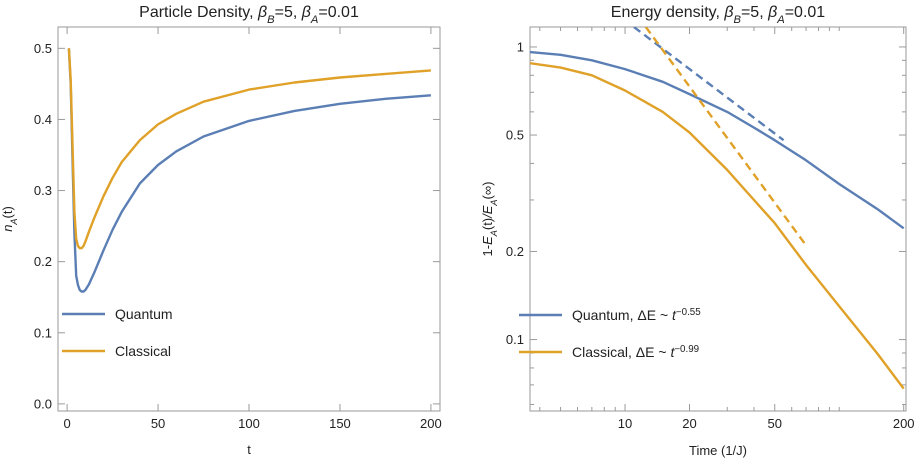 This screenshot has height=474, width=914. I want to click on legend-label-quantum: Quantum, ΔE ~ t−0.55, so click(636, 315).